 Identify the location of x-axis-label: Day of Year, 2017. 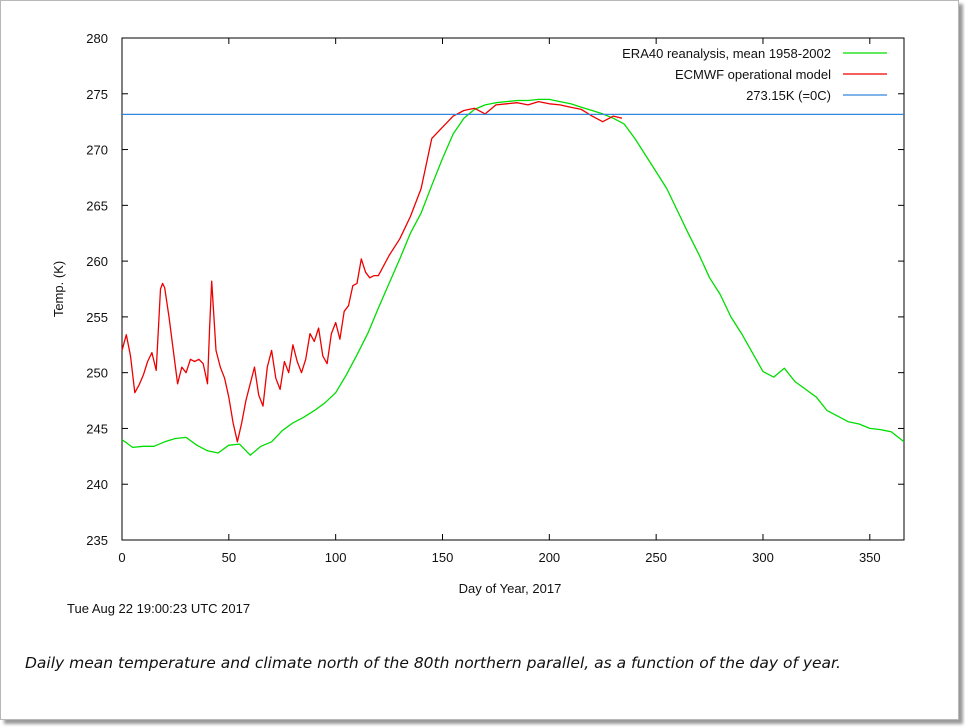
(510, 588).